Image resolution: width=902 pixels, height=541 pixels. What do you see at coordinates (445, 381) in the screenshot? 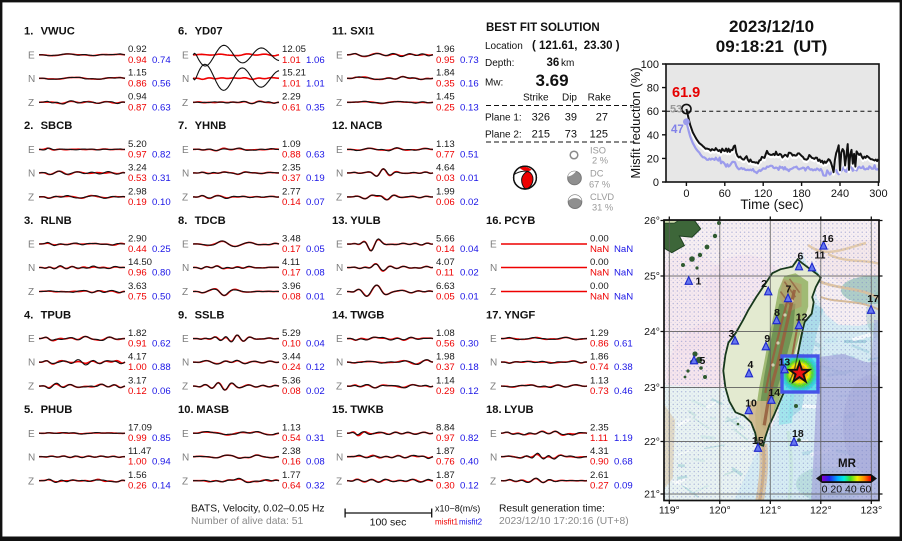
I see `svg-text: 1.14` at bounding box center [445, 381].